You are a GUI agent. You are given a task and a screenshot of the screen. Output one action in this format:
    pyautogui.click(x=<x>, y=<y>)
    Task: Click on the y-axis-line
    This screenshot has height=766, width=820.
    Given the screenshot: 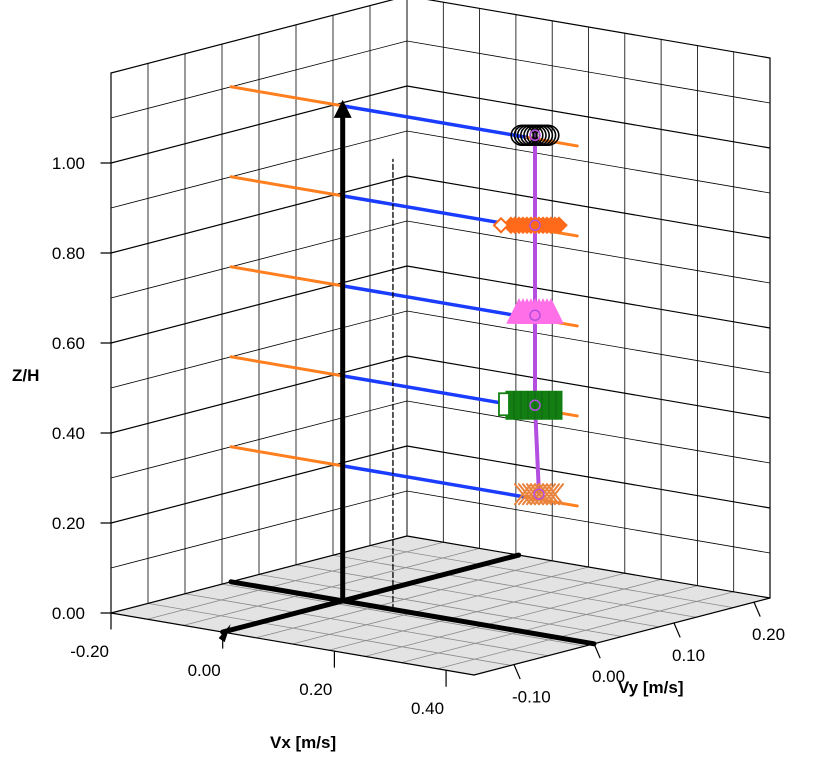 What is the action you would take?
    pyautogui.click(x=371, y=593)
    